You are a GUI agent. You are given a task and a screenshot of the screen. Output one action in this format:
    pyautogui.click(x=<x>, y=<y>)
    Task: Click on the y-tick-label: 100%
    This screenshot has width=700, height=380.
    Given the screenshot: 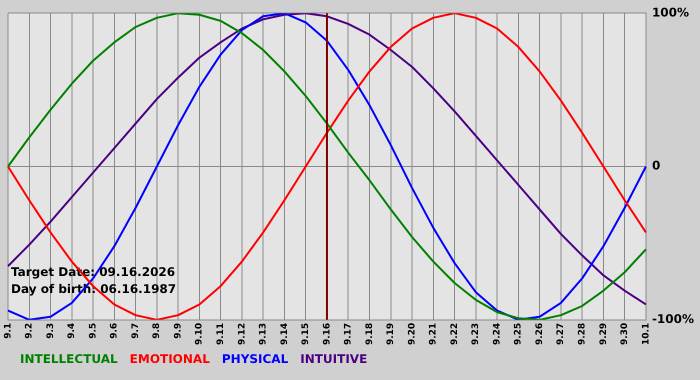 What is the action you would take?
    pyautogui.click(x=671, y=12)
    